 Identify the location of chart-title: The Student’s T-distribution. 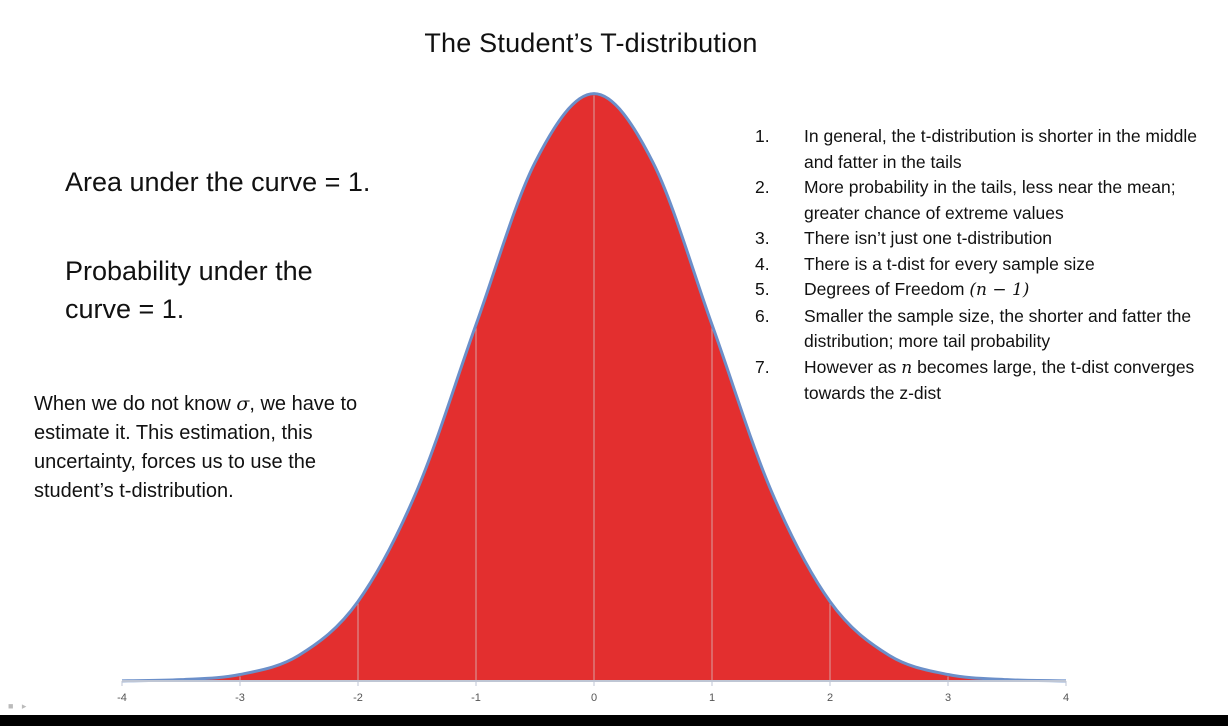
(591, 43).